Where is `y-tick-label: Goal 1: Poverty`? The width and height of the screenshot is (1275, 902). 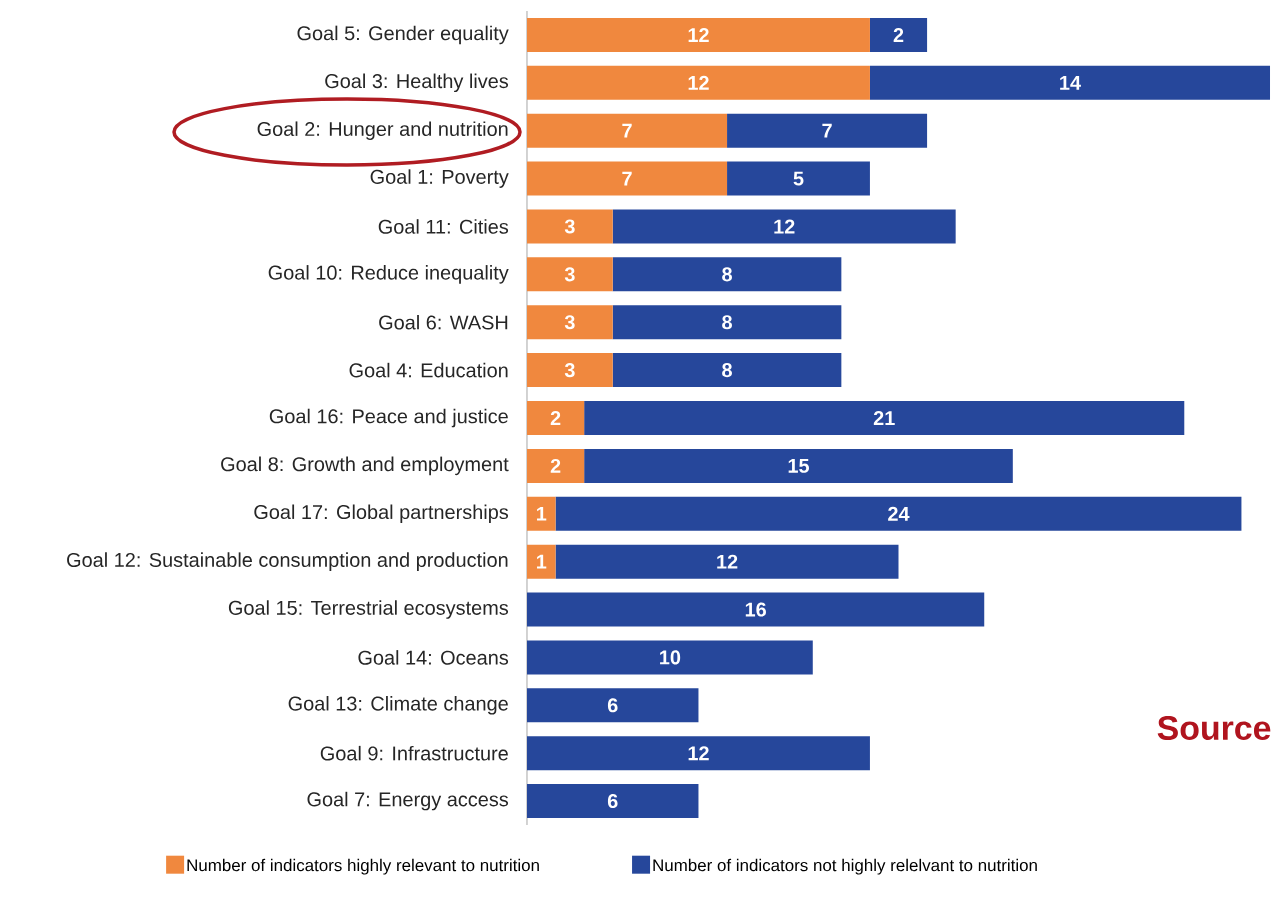 y-tick-label: Goal 1: Poverty is located at coordinates (439, 178).